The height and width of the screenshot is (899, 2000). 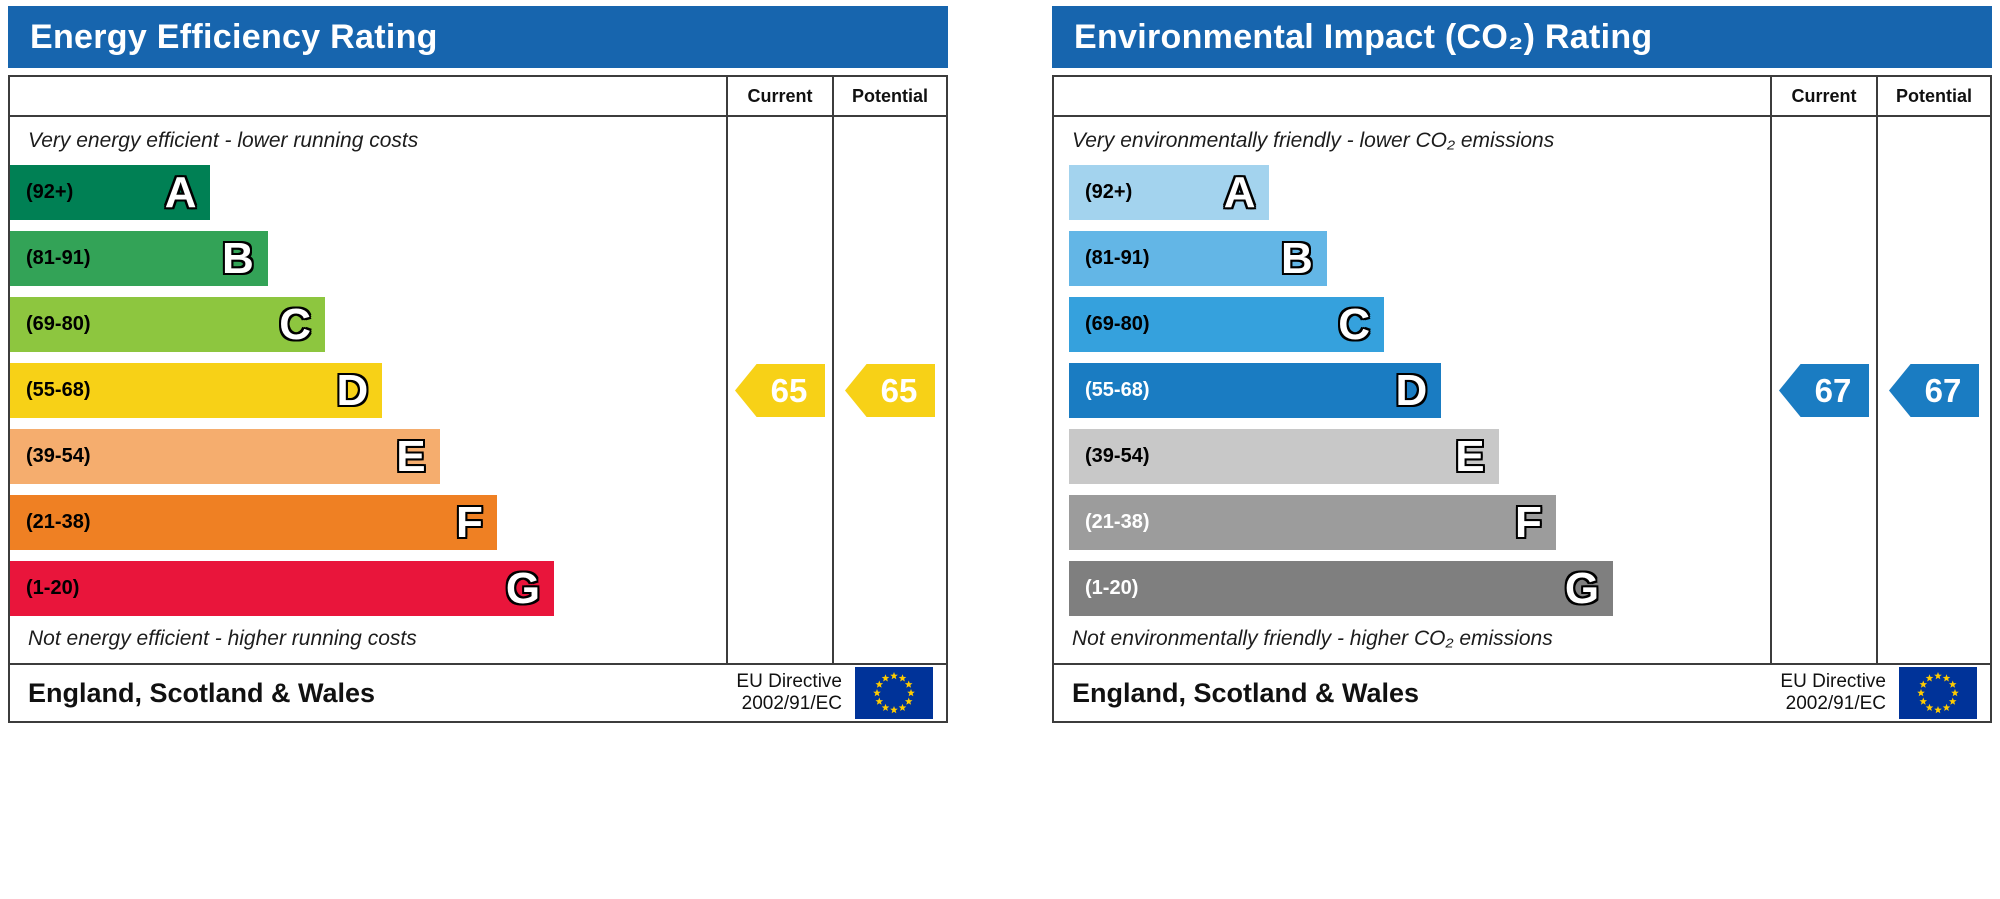 I want to click on potential-column: 67, so click(x=1933, y=390).